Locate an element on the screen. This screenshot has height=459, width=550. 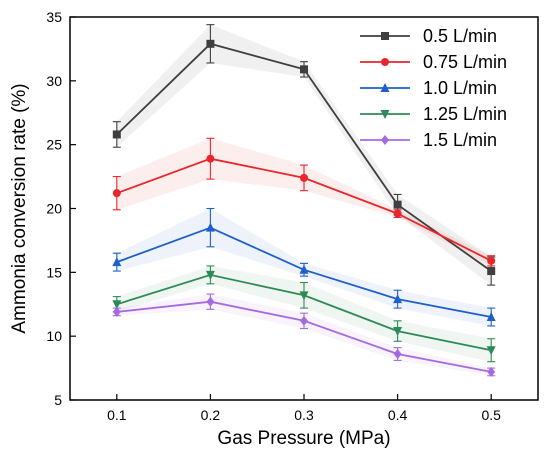
legend-entry-3: 1.0 L/min is located at coordinates (428, 88).